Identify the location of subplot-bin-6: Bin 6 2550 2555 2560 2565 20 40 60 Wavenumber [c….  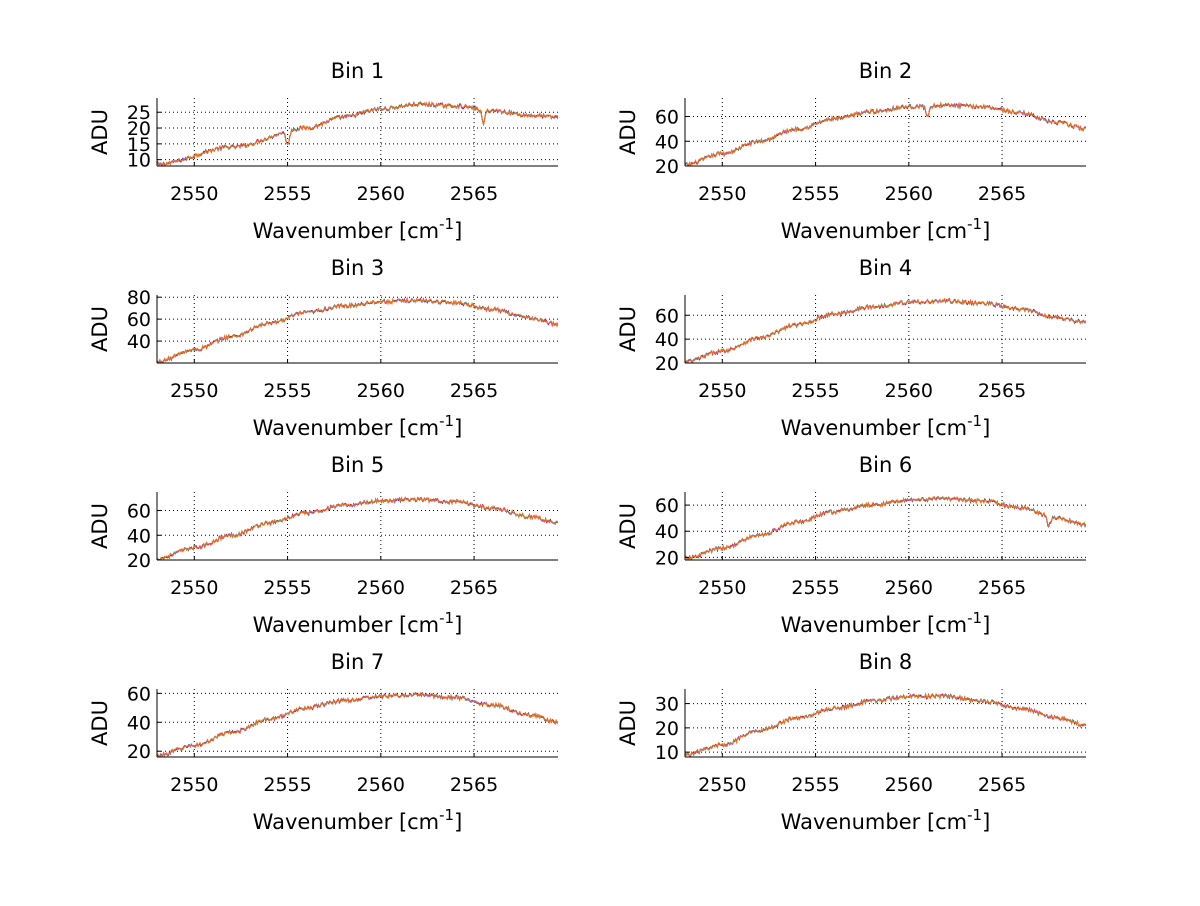
(851, 545).